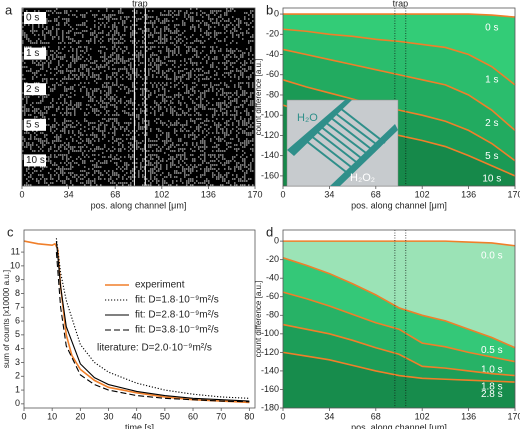  Describe the element at coordinates (17, 293) in the screenshot. I see `y-tick-label: 8` at that location.